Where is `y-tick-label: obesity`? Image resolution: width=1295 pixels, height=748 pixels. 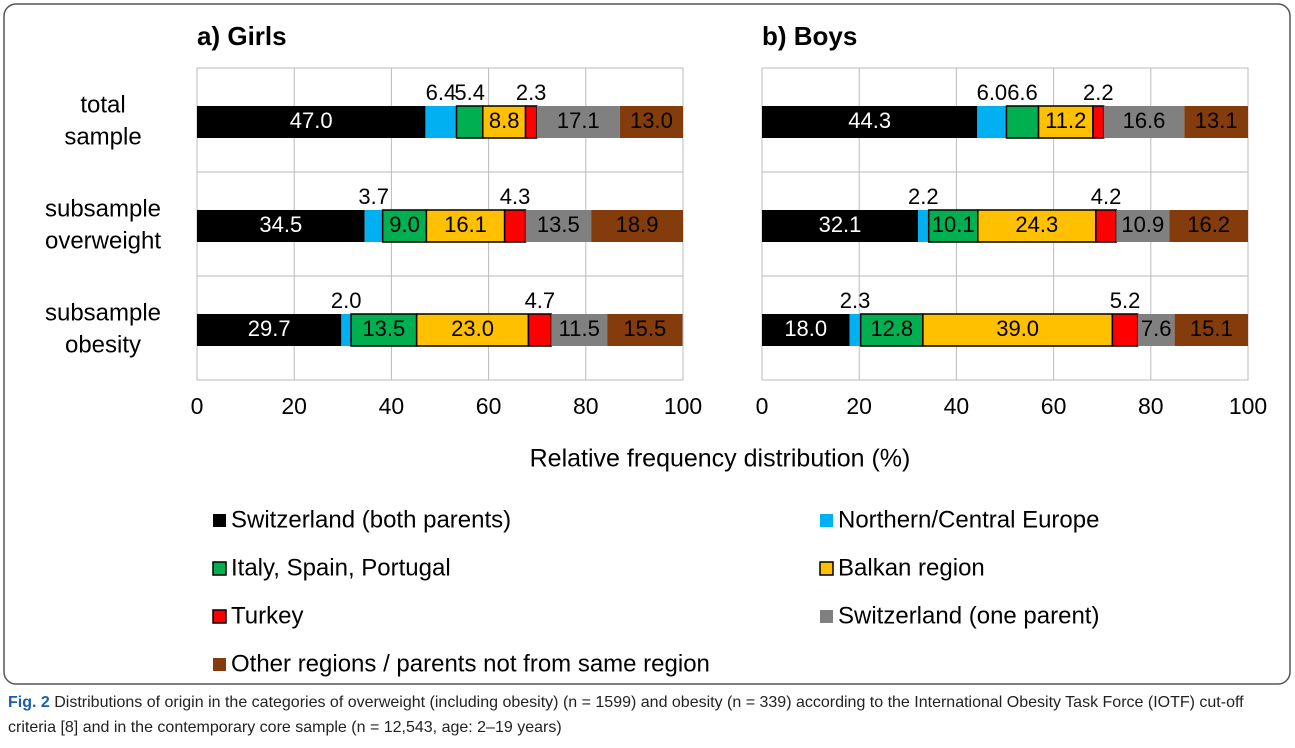 y-tick-label: obesity is located at coordinates (103, 344).